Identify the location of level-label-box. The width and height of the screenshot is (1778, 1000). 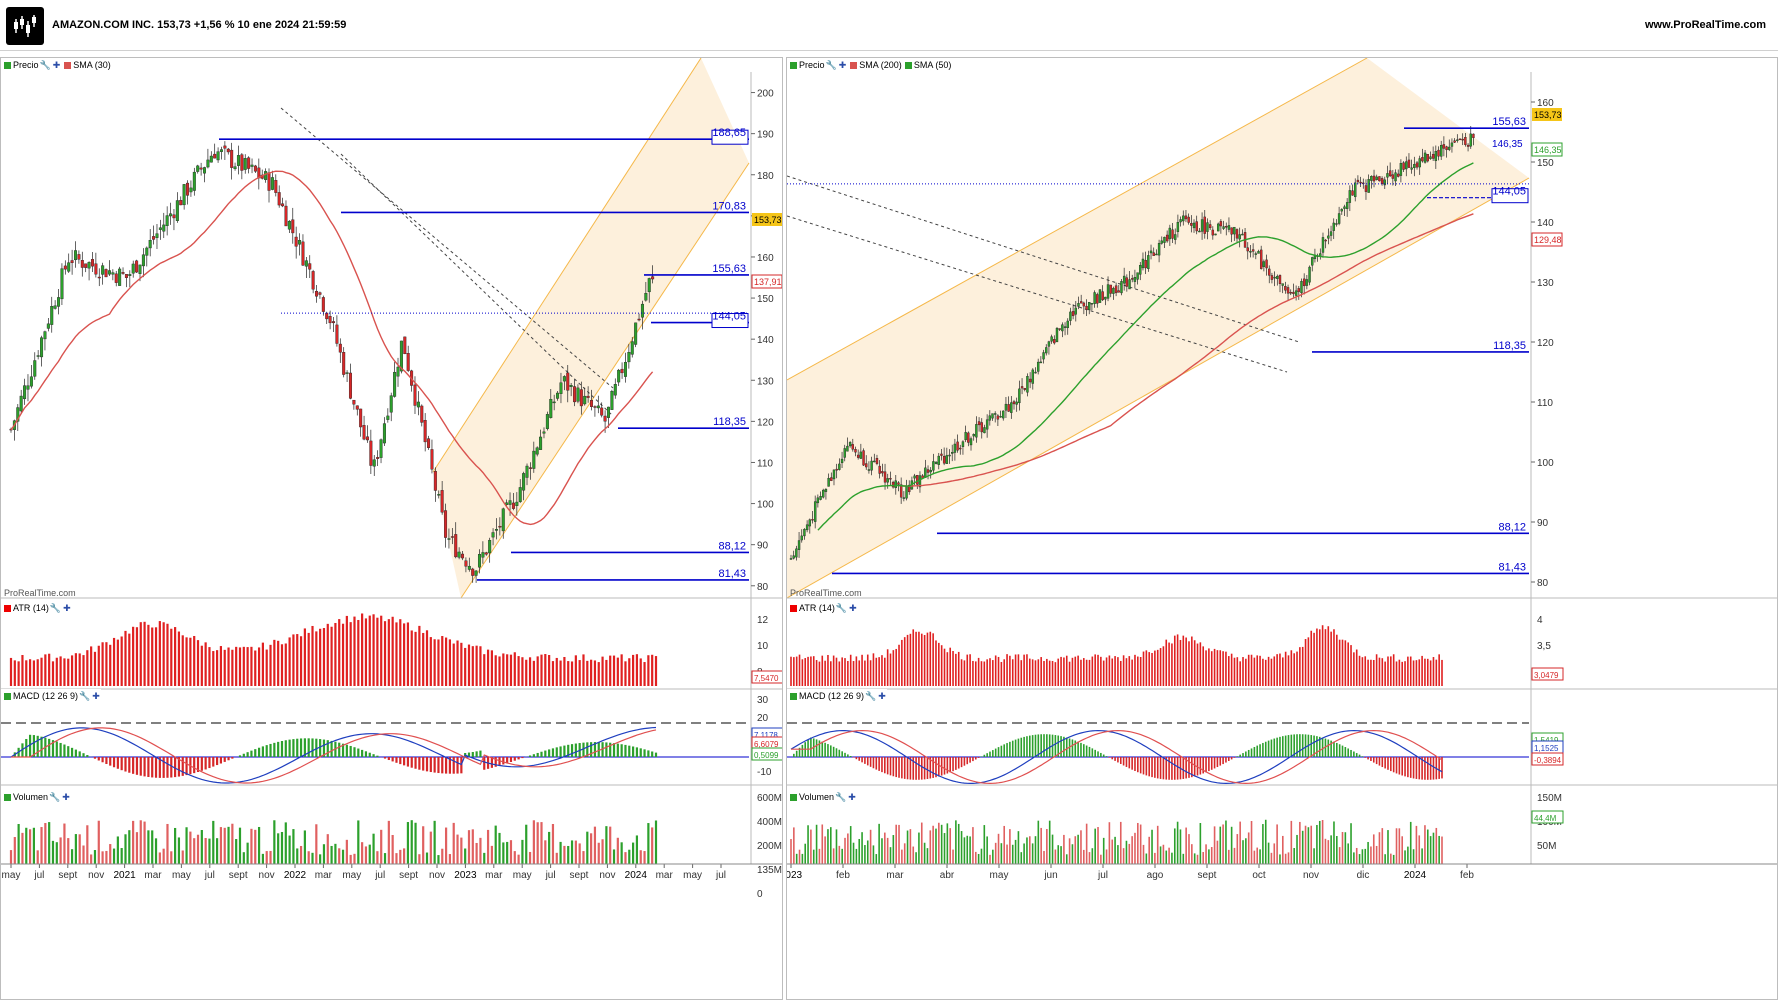
(730, 137).